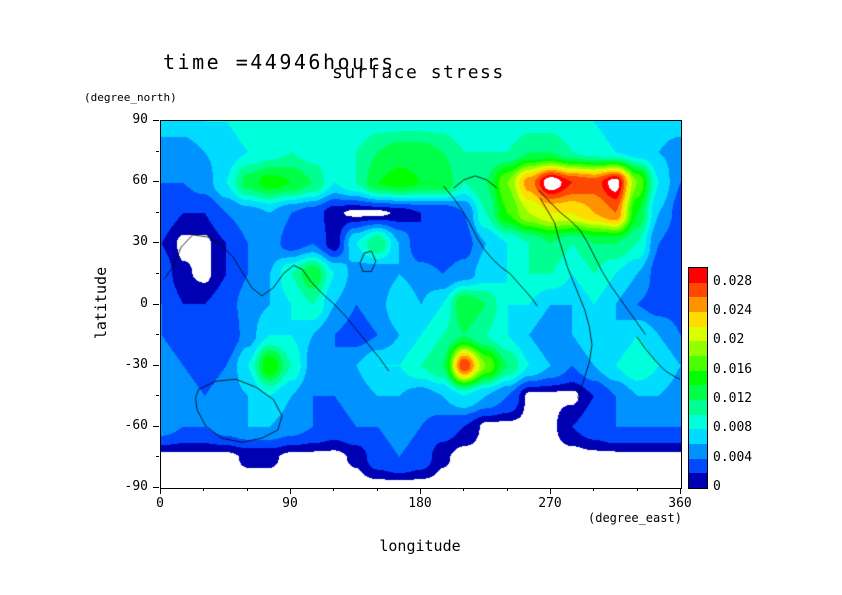  What do you see at coordinates (140, 242) in the screenshot?
I see `y-tick-label: 30` at bounding box center [140, 242].